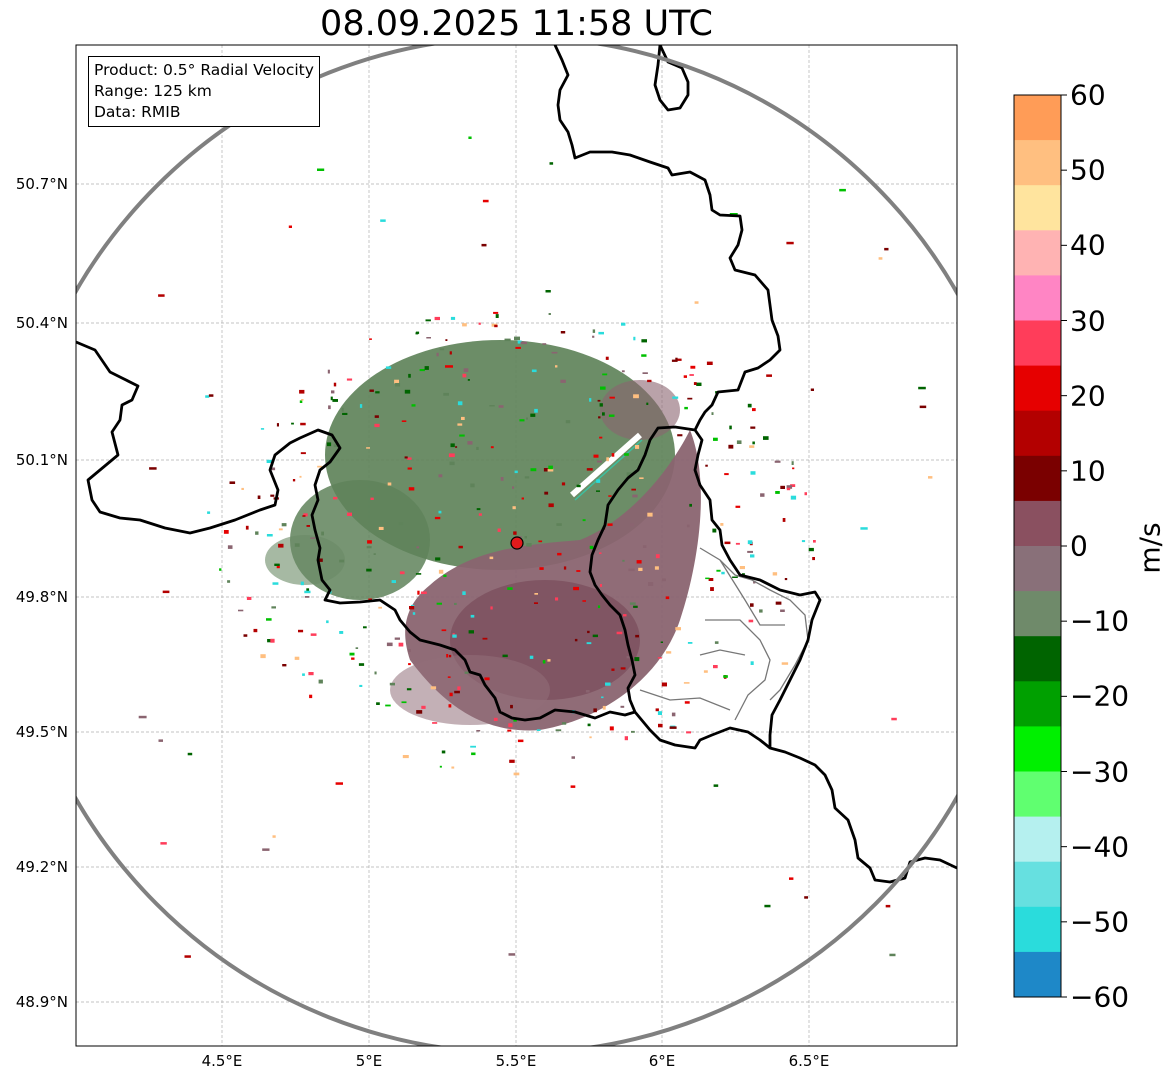 The height and width of the screenshot is (1081, 1171). Describe the element at coordinates (41, 323) in the screenshot. I see `lat-label-50-4: 50.4°N` at that location.